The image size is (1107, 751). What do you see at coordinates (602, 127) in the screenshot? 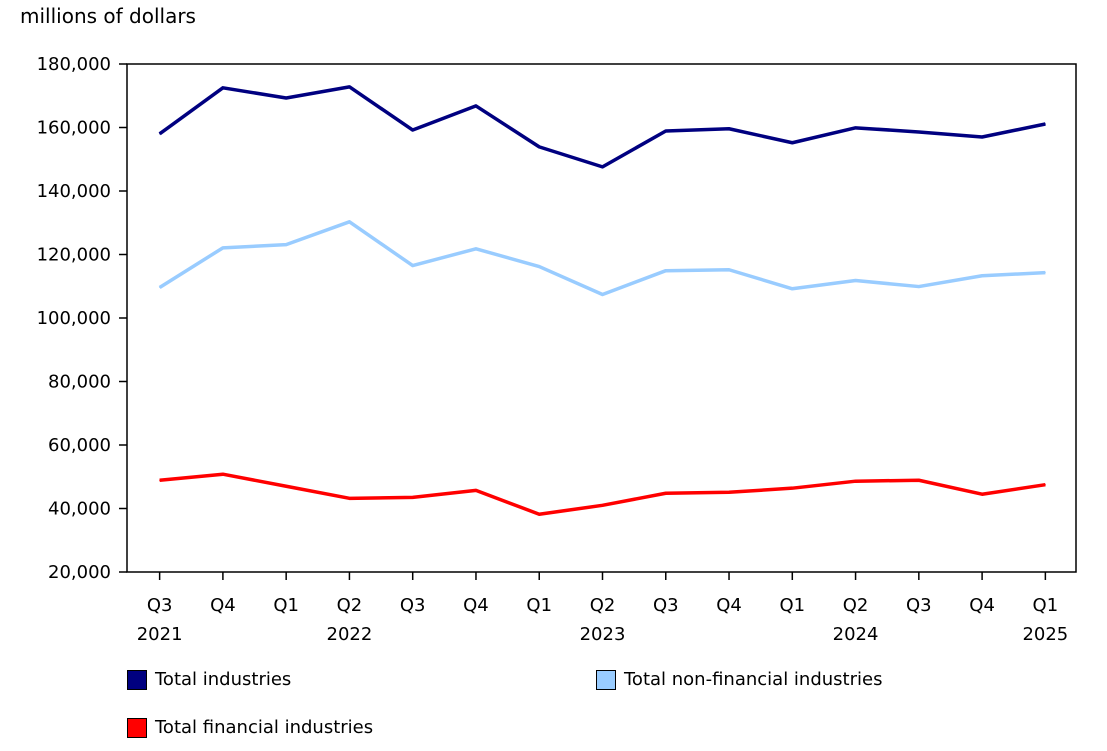
I see `series-line-total-industries` at bounding box center [602, 127].